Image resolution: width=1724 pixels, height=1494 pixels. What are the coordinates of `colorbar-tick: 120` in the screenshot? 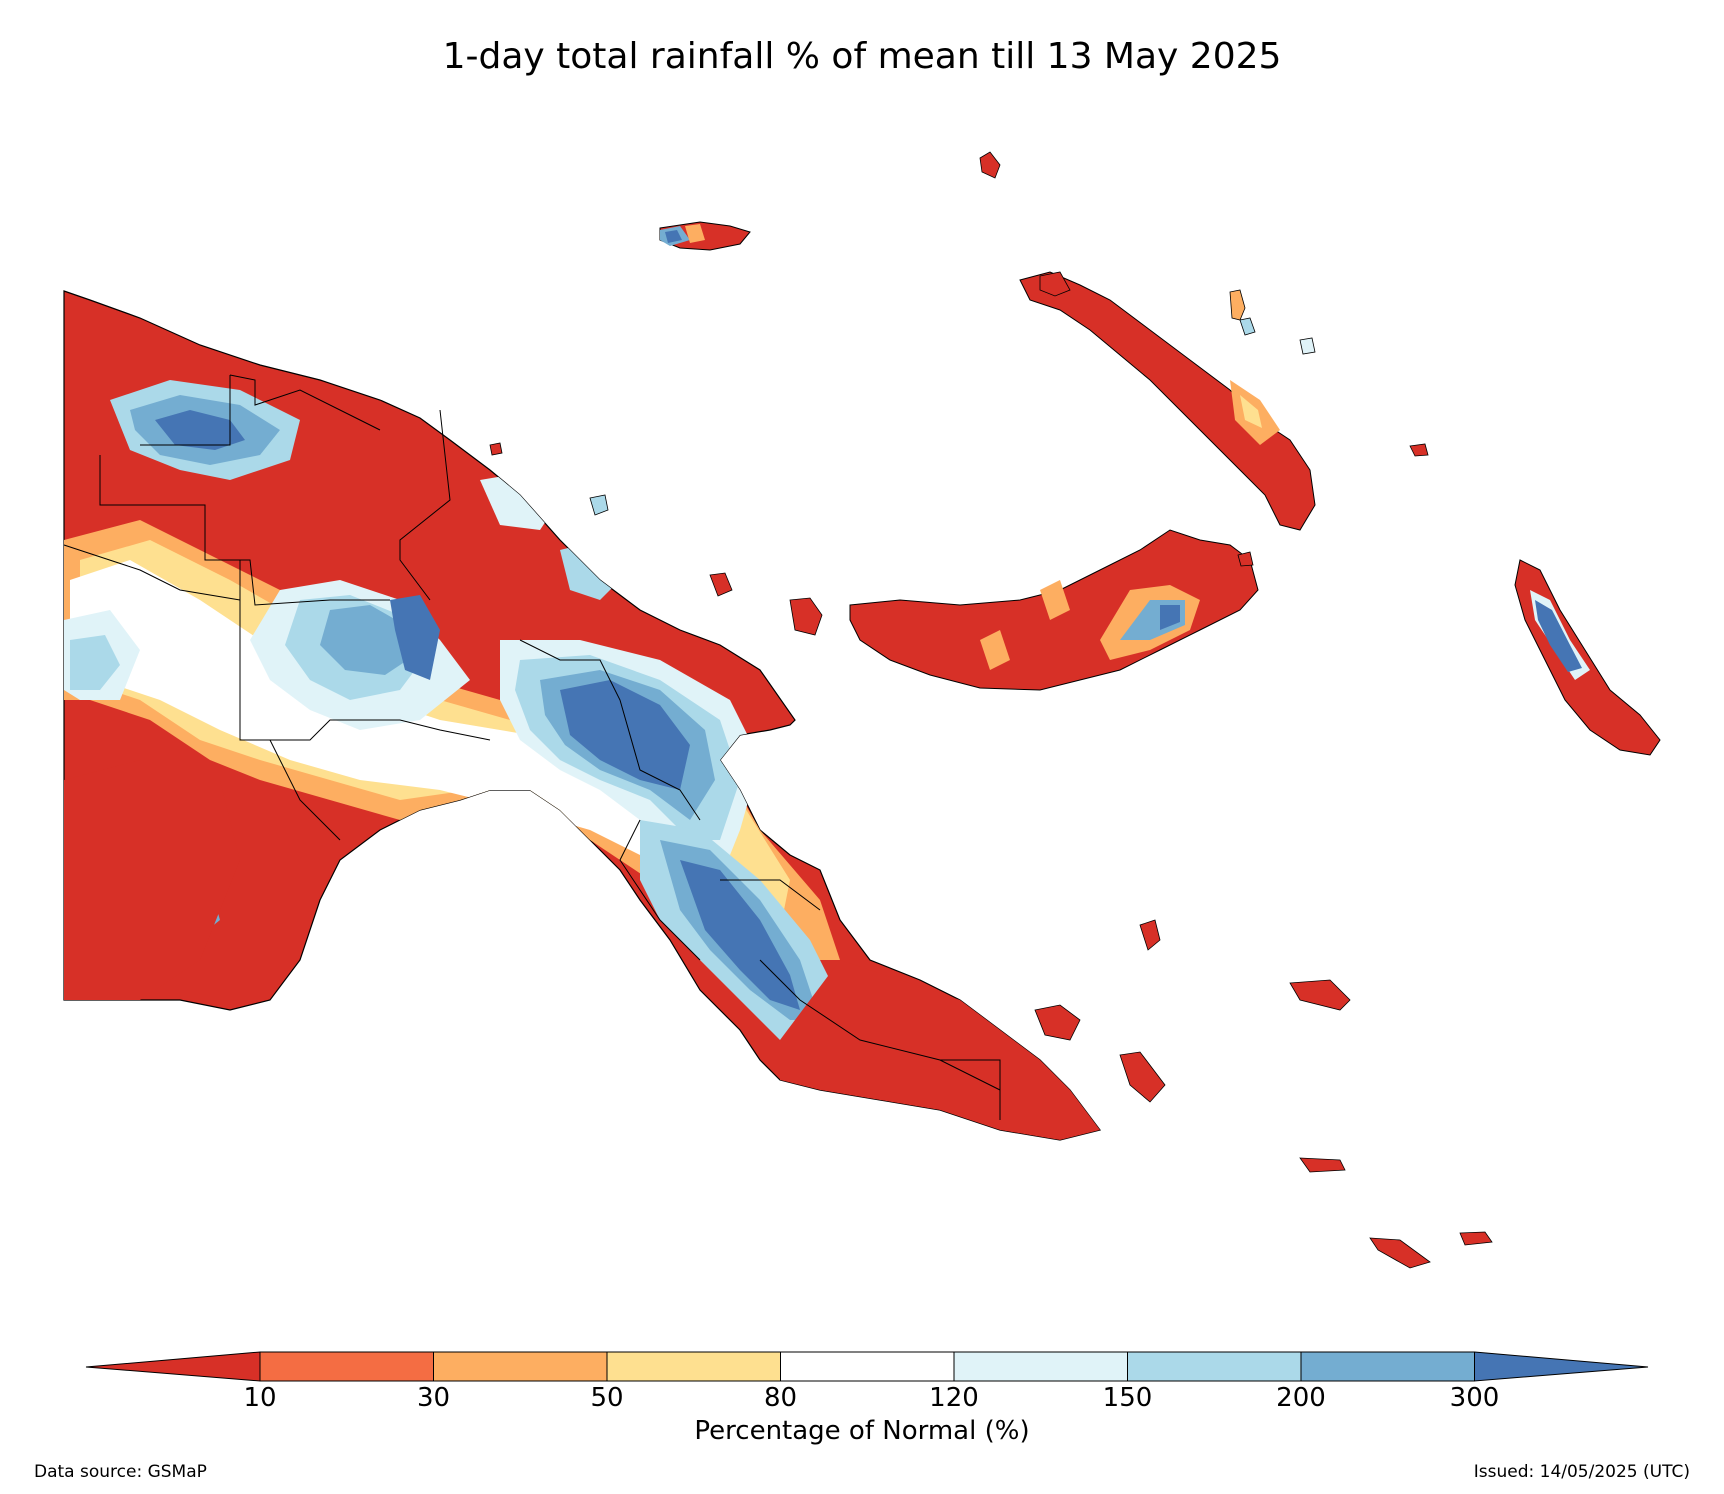 It's located at (954, 1398).